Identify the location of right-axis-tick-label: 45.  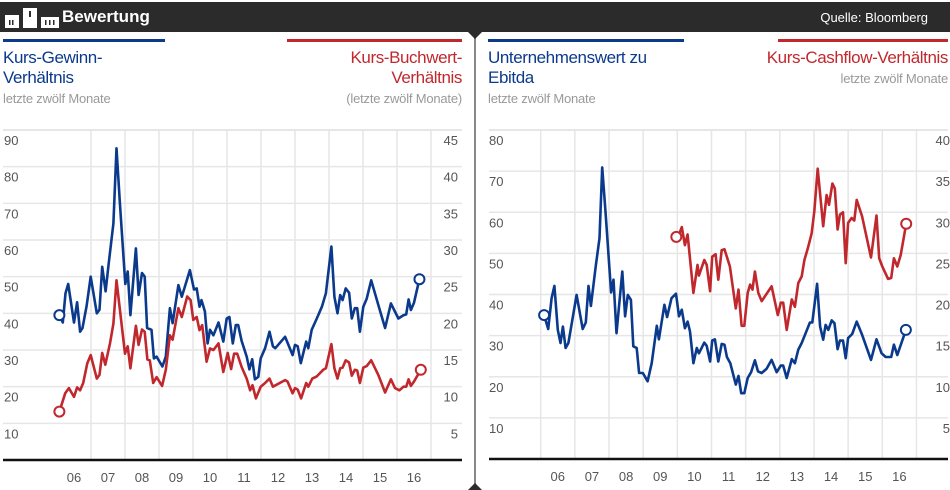
(451, 140).